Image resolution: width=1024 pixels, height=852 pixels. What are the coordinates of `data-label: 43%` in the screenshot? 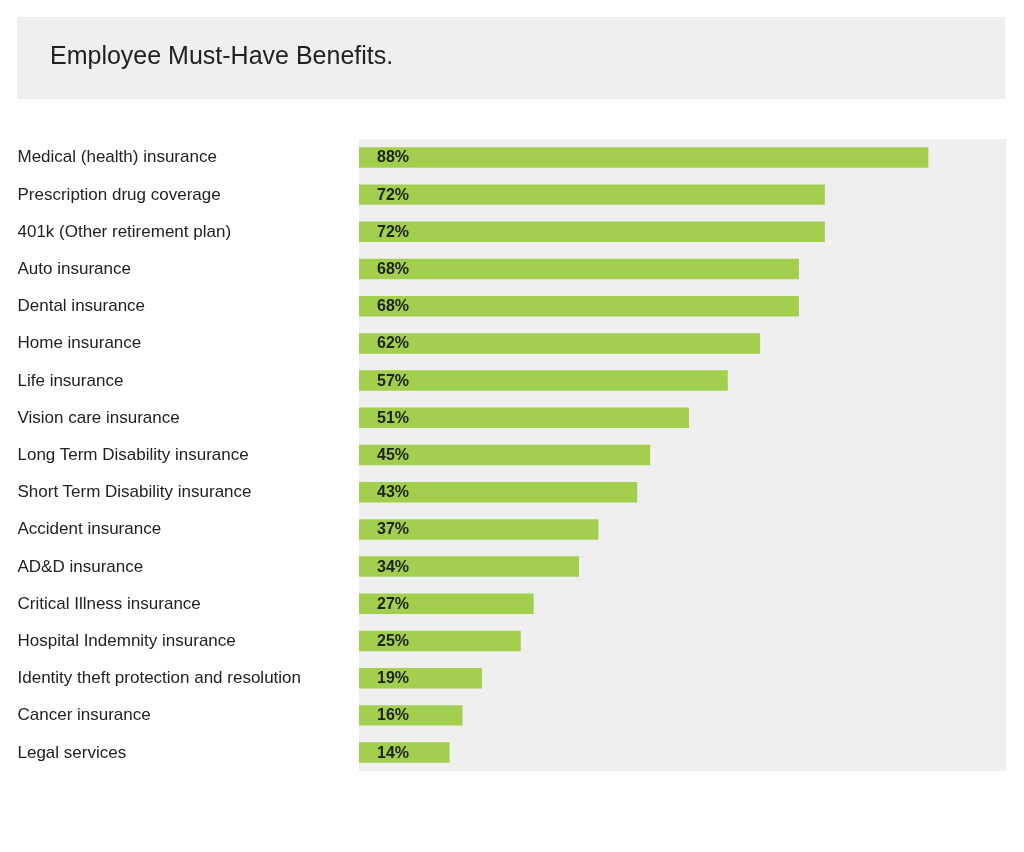 It's located at (393, 492).